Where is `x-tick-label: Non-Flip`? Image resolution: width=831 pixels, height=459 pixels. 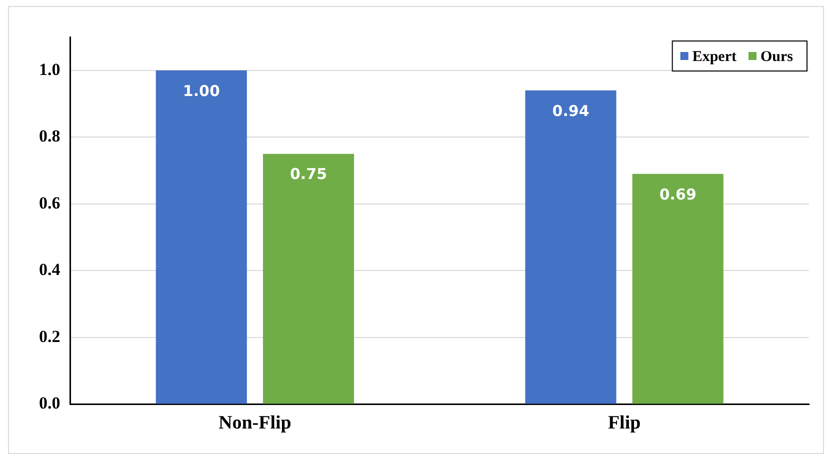 x-tick-label: Non-Flip is located at coordinates (255, 423).